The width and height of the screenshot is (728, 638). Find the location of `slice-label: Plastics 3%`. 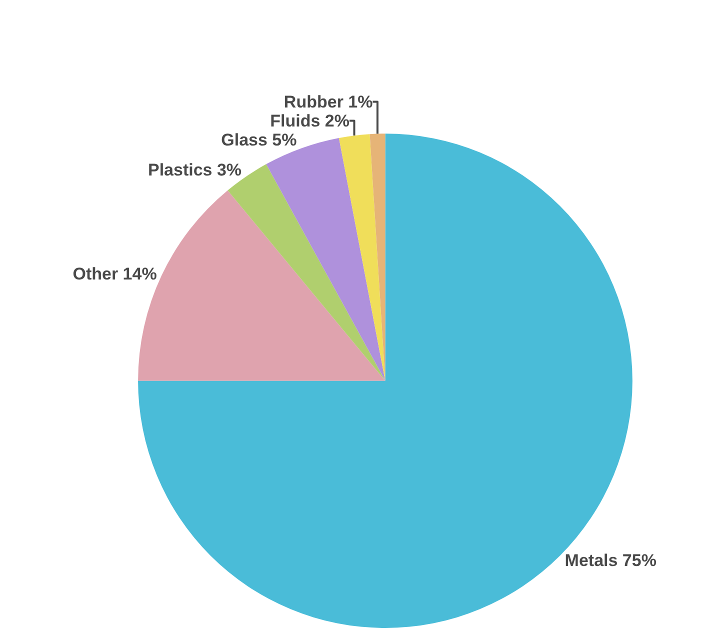

slice-label: Plastics 3% is located at coordinates (195, 170).